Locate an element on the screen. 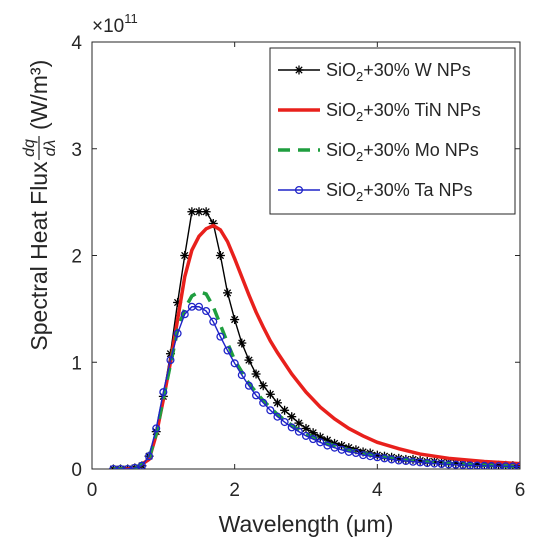  legend-label: SiO2+30% TiN NPs is located at coordinates (403, 112).